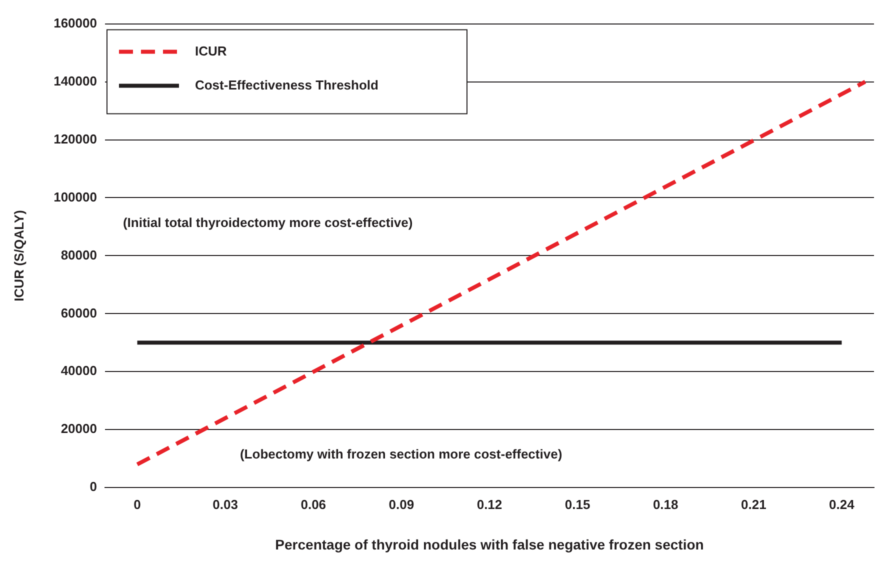 This screenshot has width=887, height=567. What do you see at coordinates (665, 504) in the screenshot?
I see `x-tick-label: 0.18` at bounding box center [665, 504].